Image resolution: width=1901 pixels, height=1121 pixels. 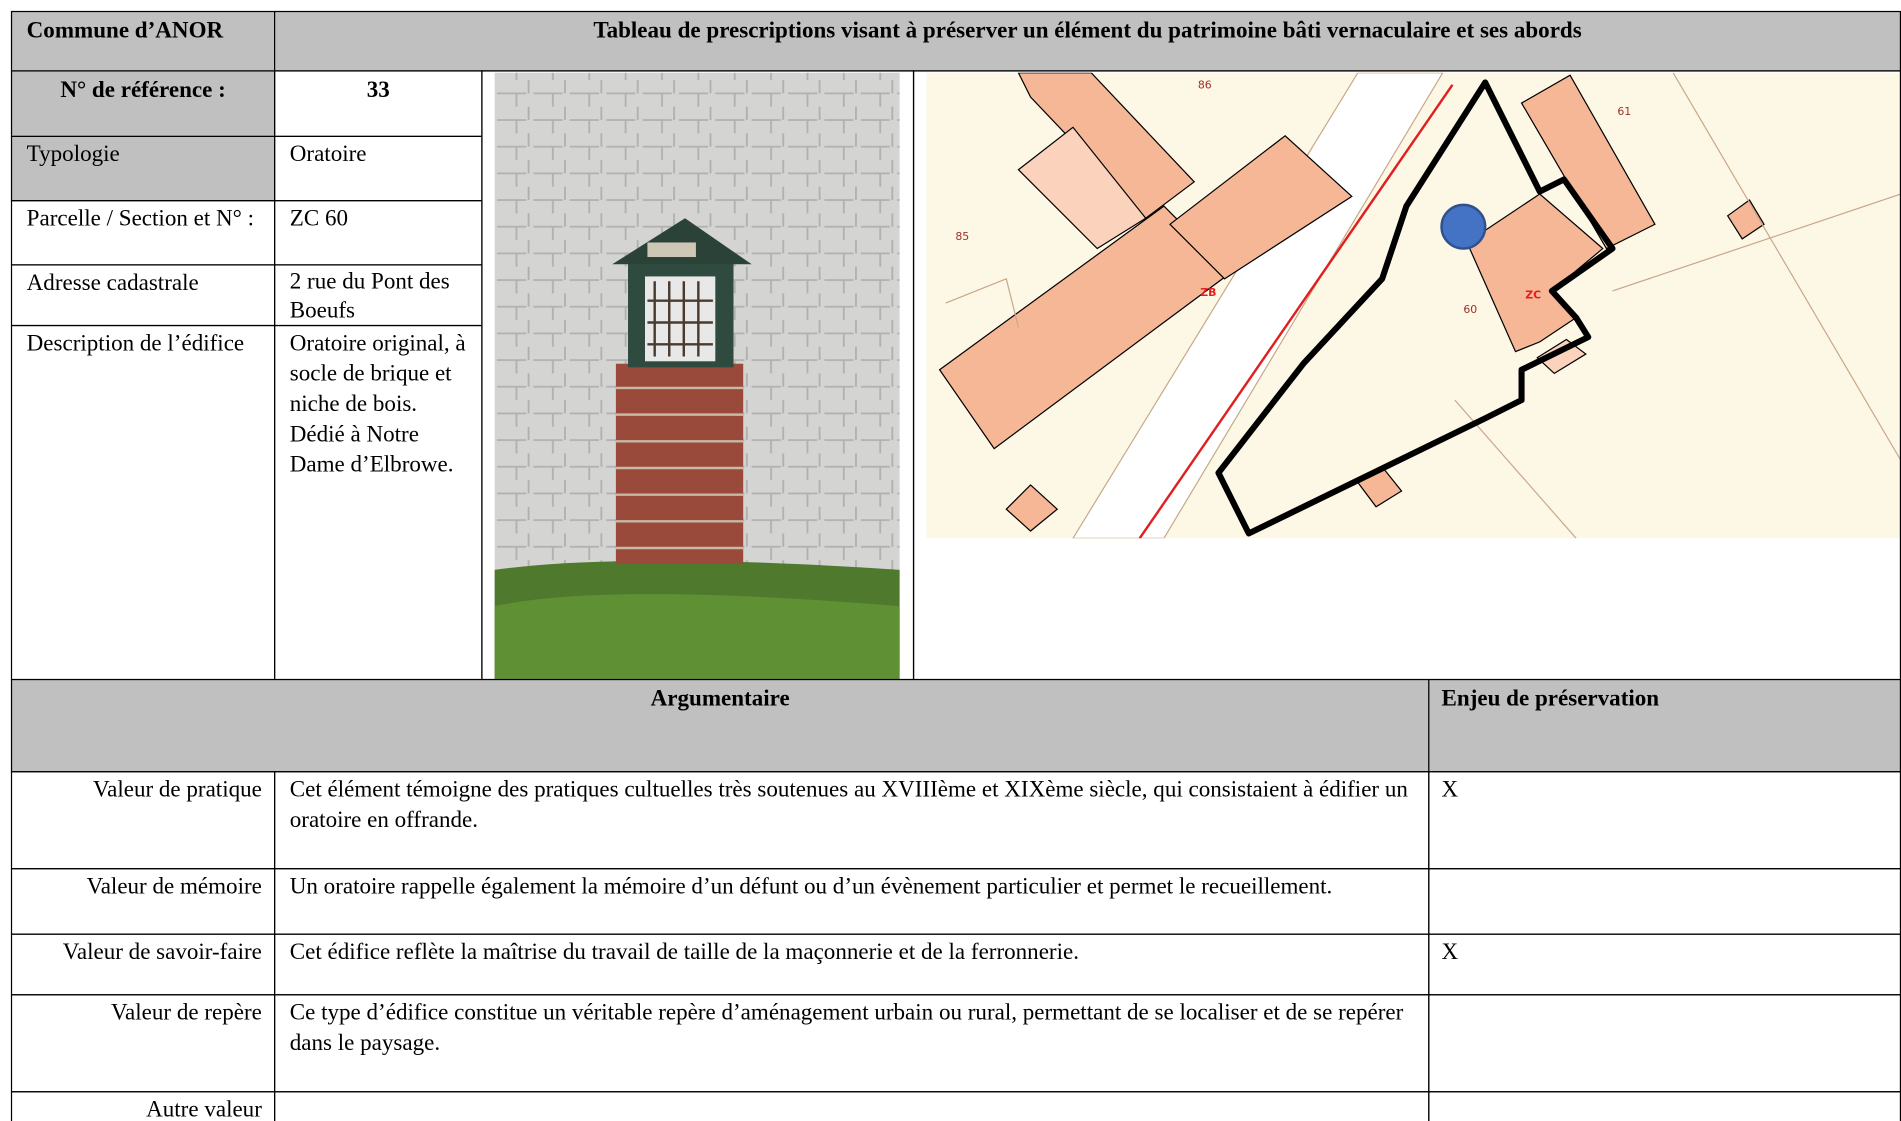 I want to click on cell: 2 rue du Pont des Boeufs, so click(x=378, y=295).